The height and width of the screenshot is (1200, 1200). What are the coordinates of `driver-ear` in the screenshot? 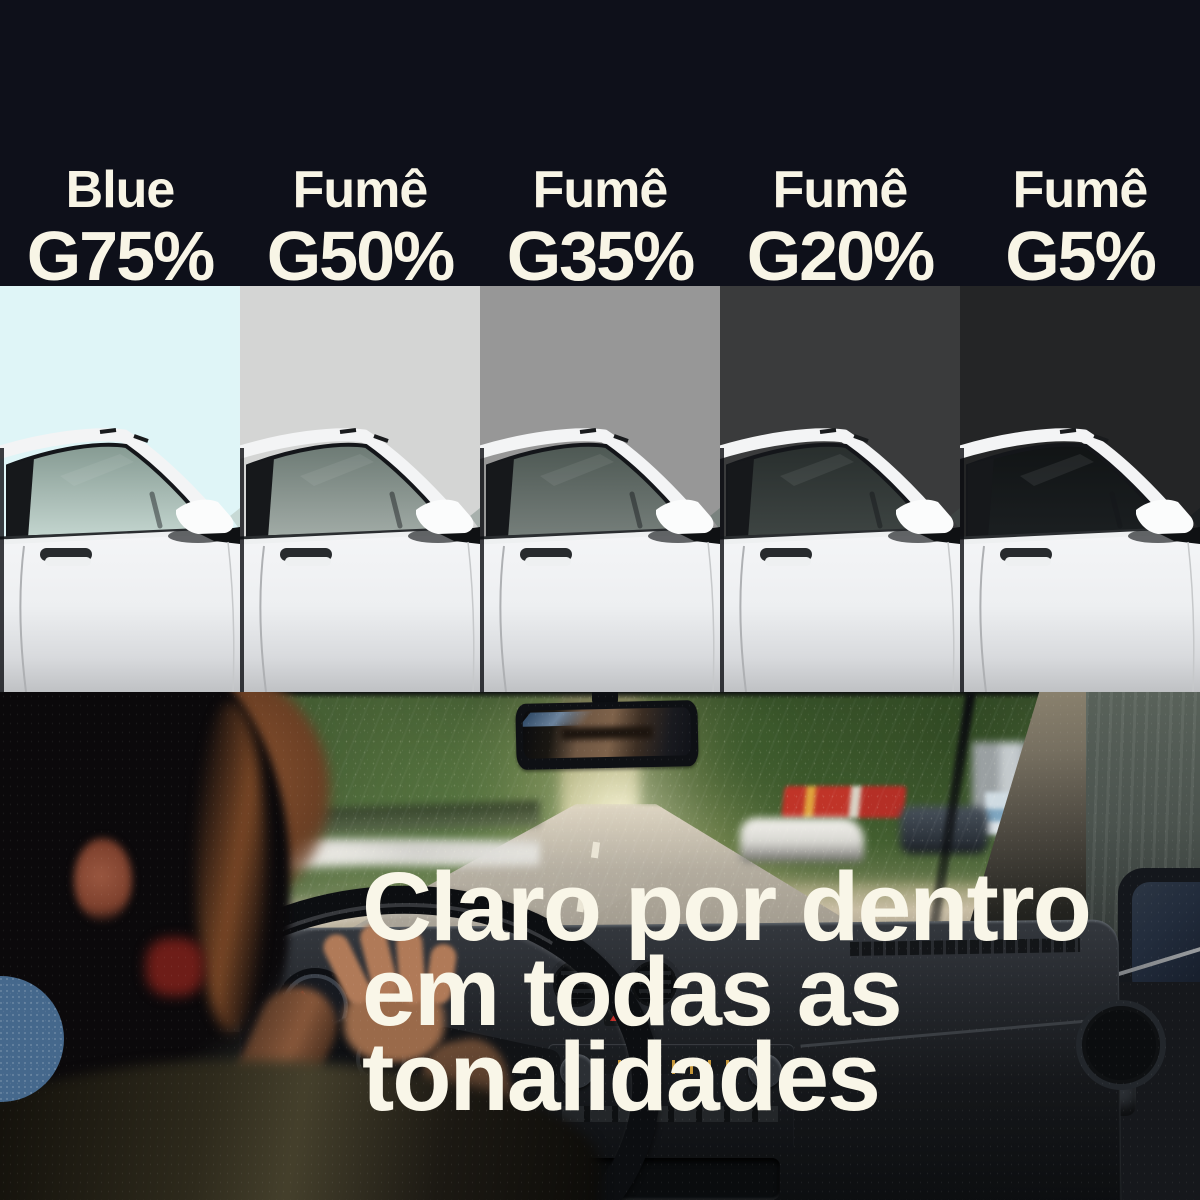 It's located at (103, 880).